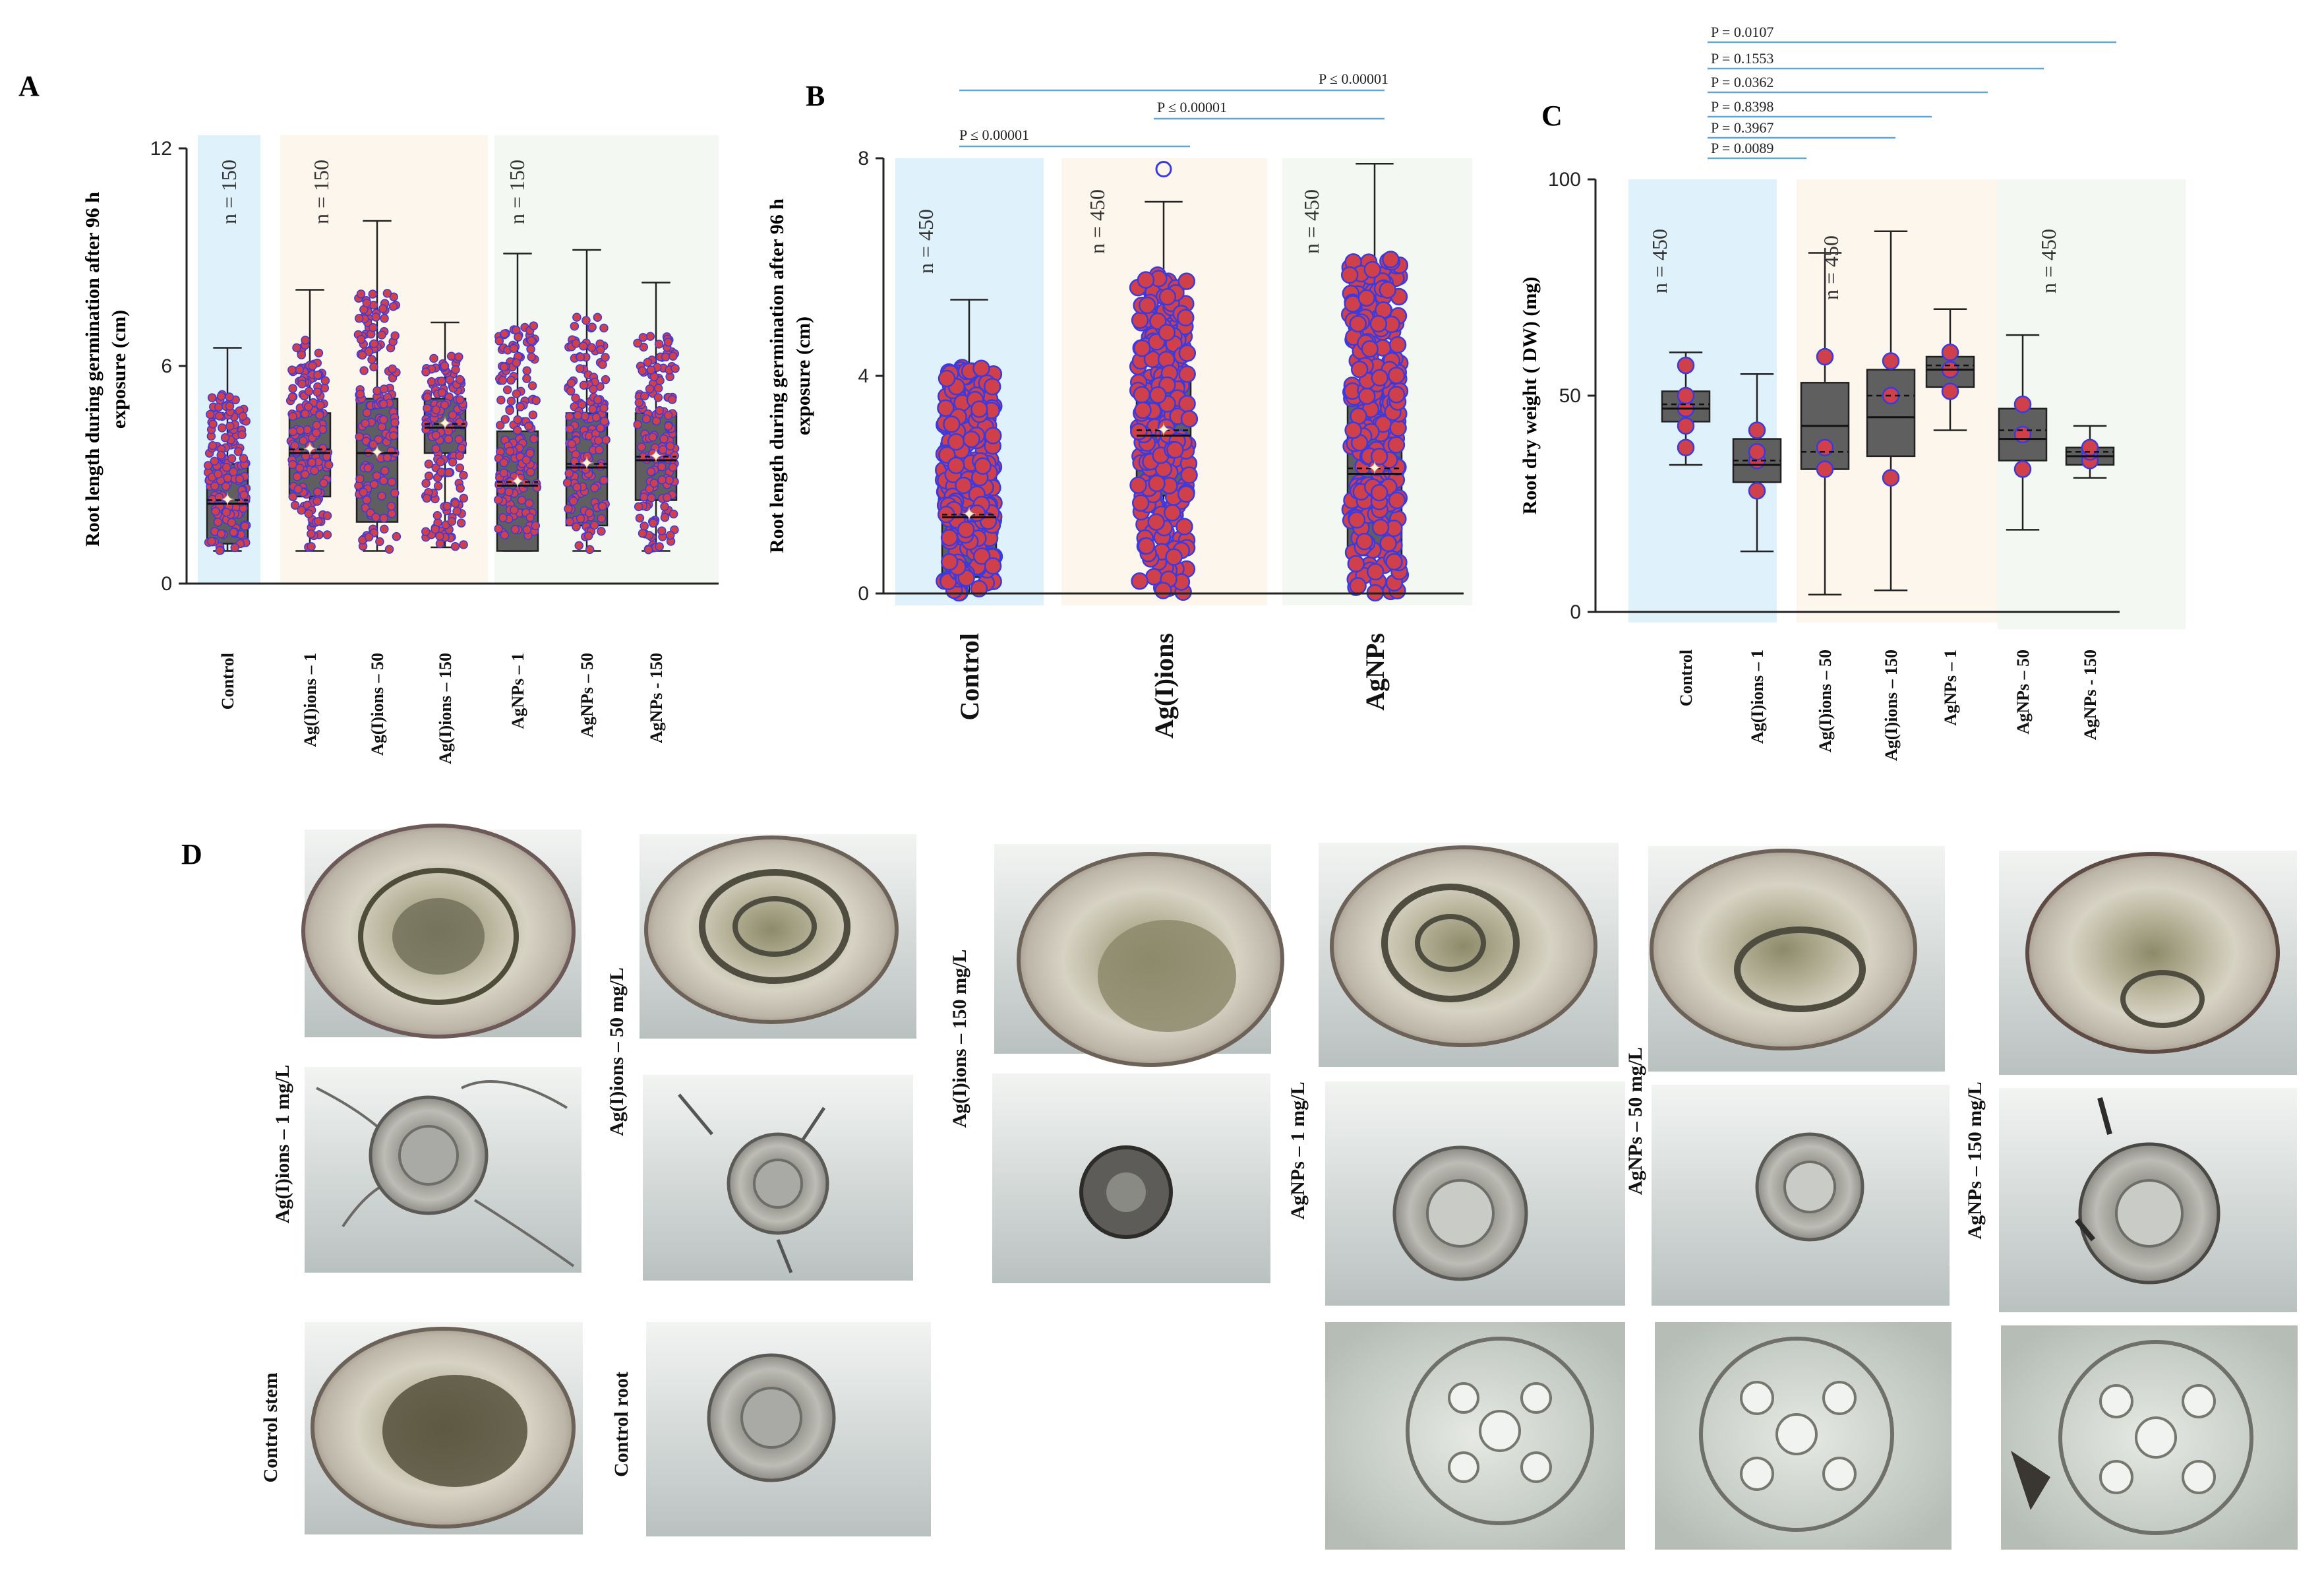 This screenshot has width=2324, height=1576. What do you see at coordinates (2148, 1200) in the screenshot?
I see `photo-agnps-150-root` at bounding box center [2148, 1200].